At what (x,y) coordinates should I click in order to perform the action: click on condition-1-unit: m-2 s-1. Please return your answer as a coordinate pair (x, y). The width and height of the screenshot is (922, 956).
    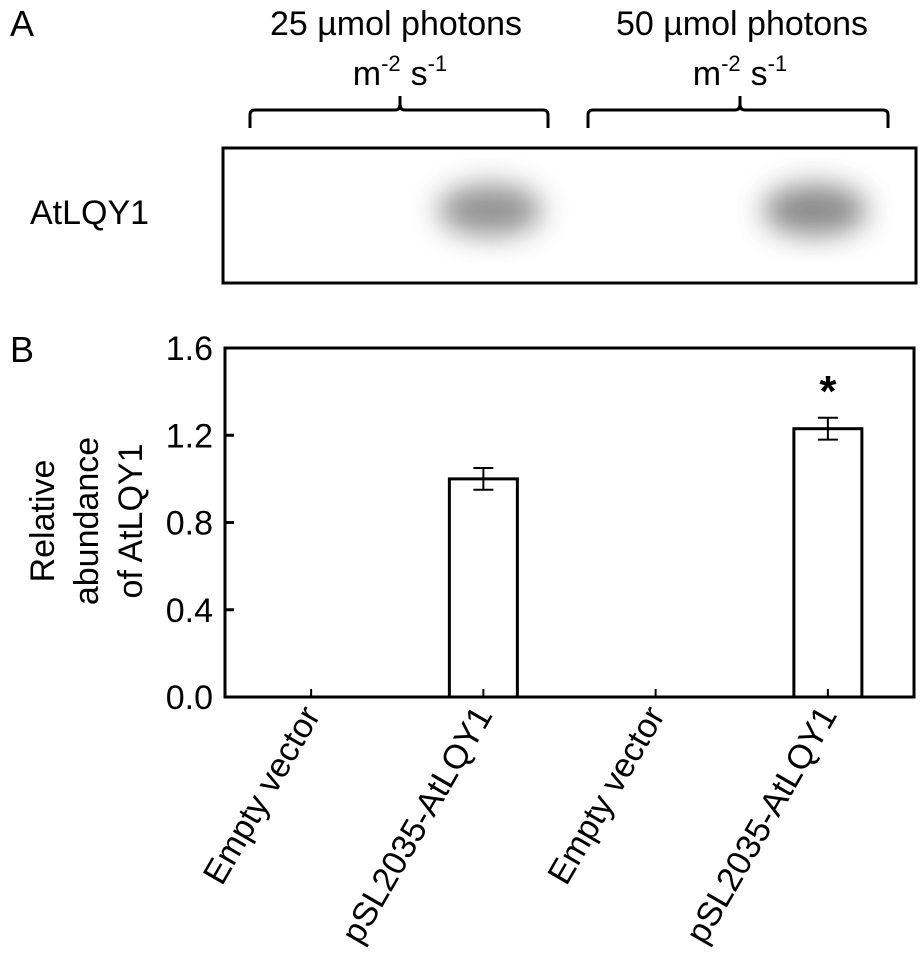
    Looking at the image, I should click on (400, 72).